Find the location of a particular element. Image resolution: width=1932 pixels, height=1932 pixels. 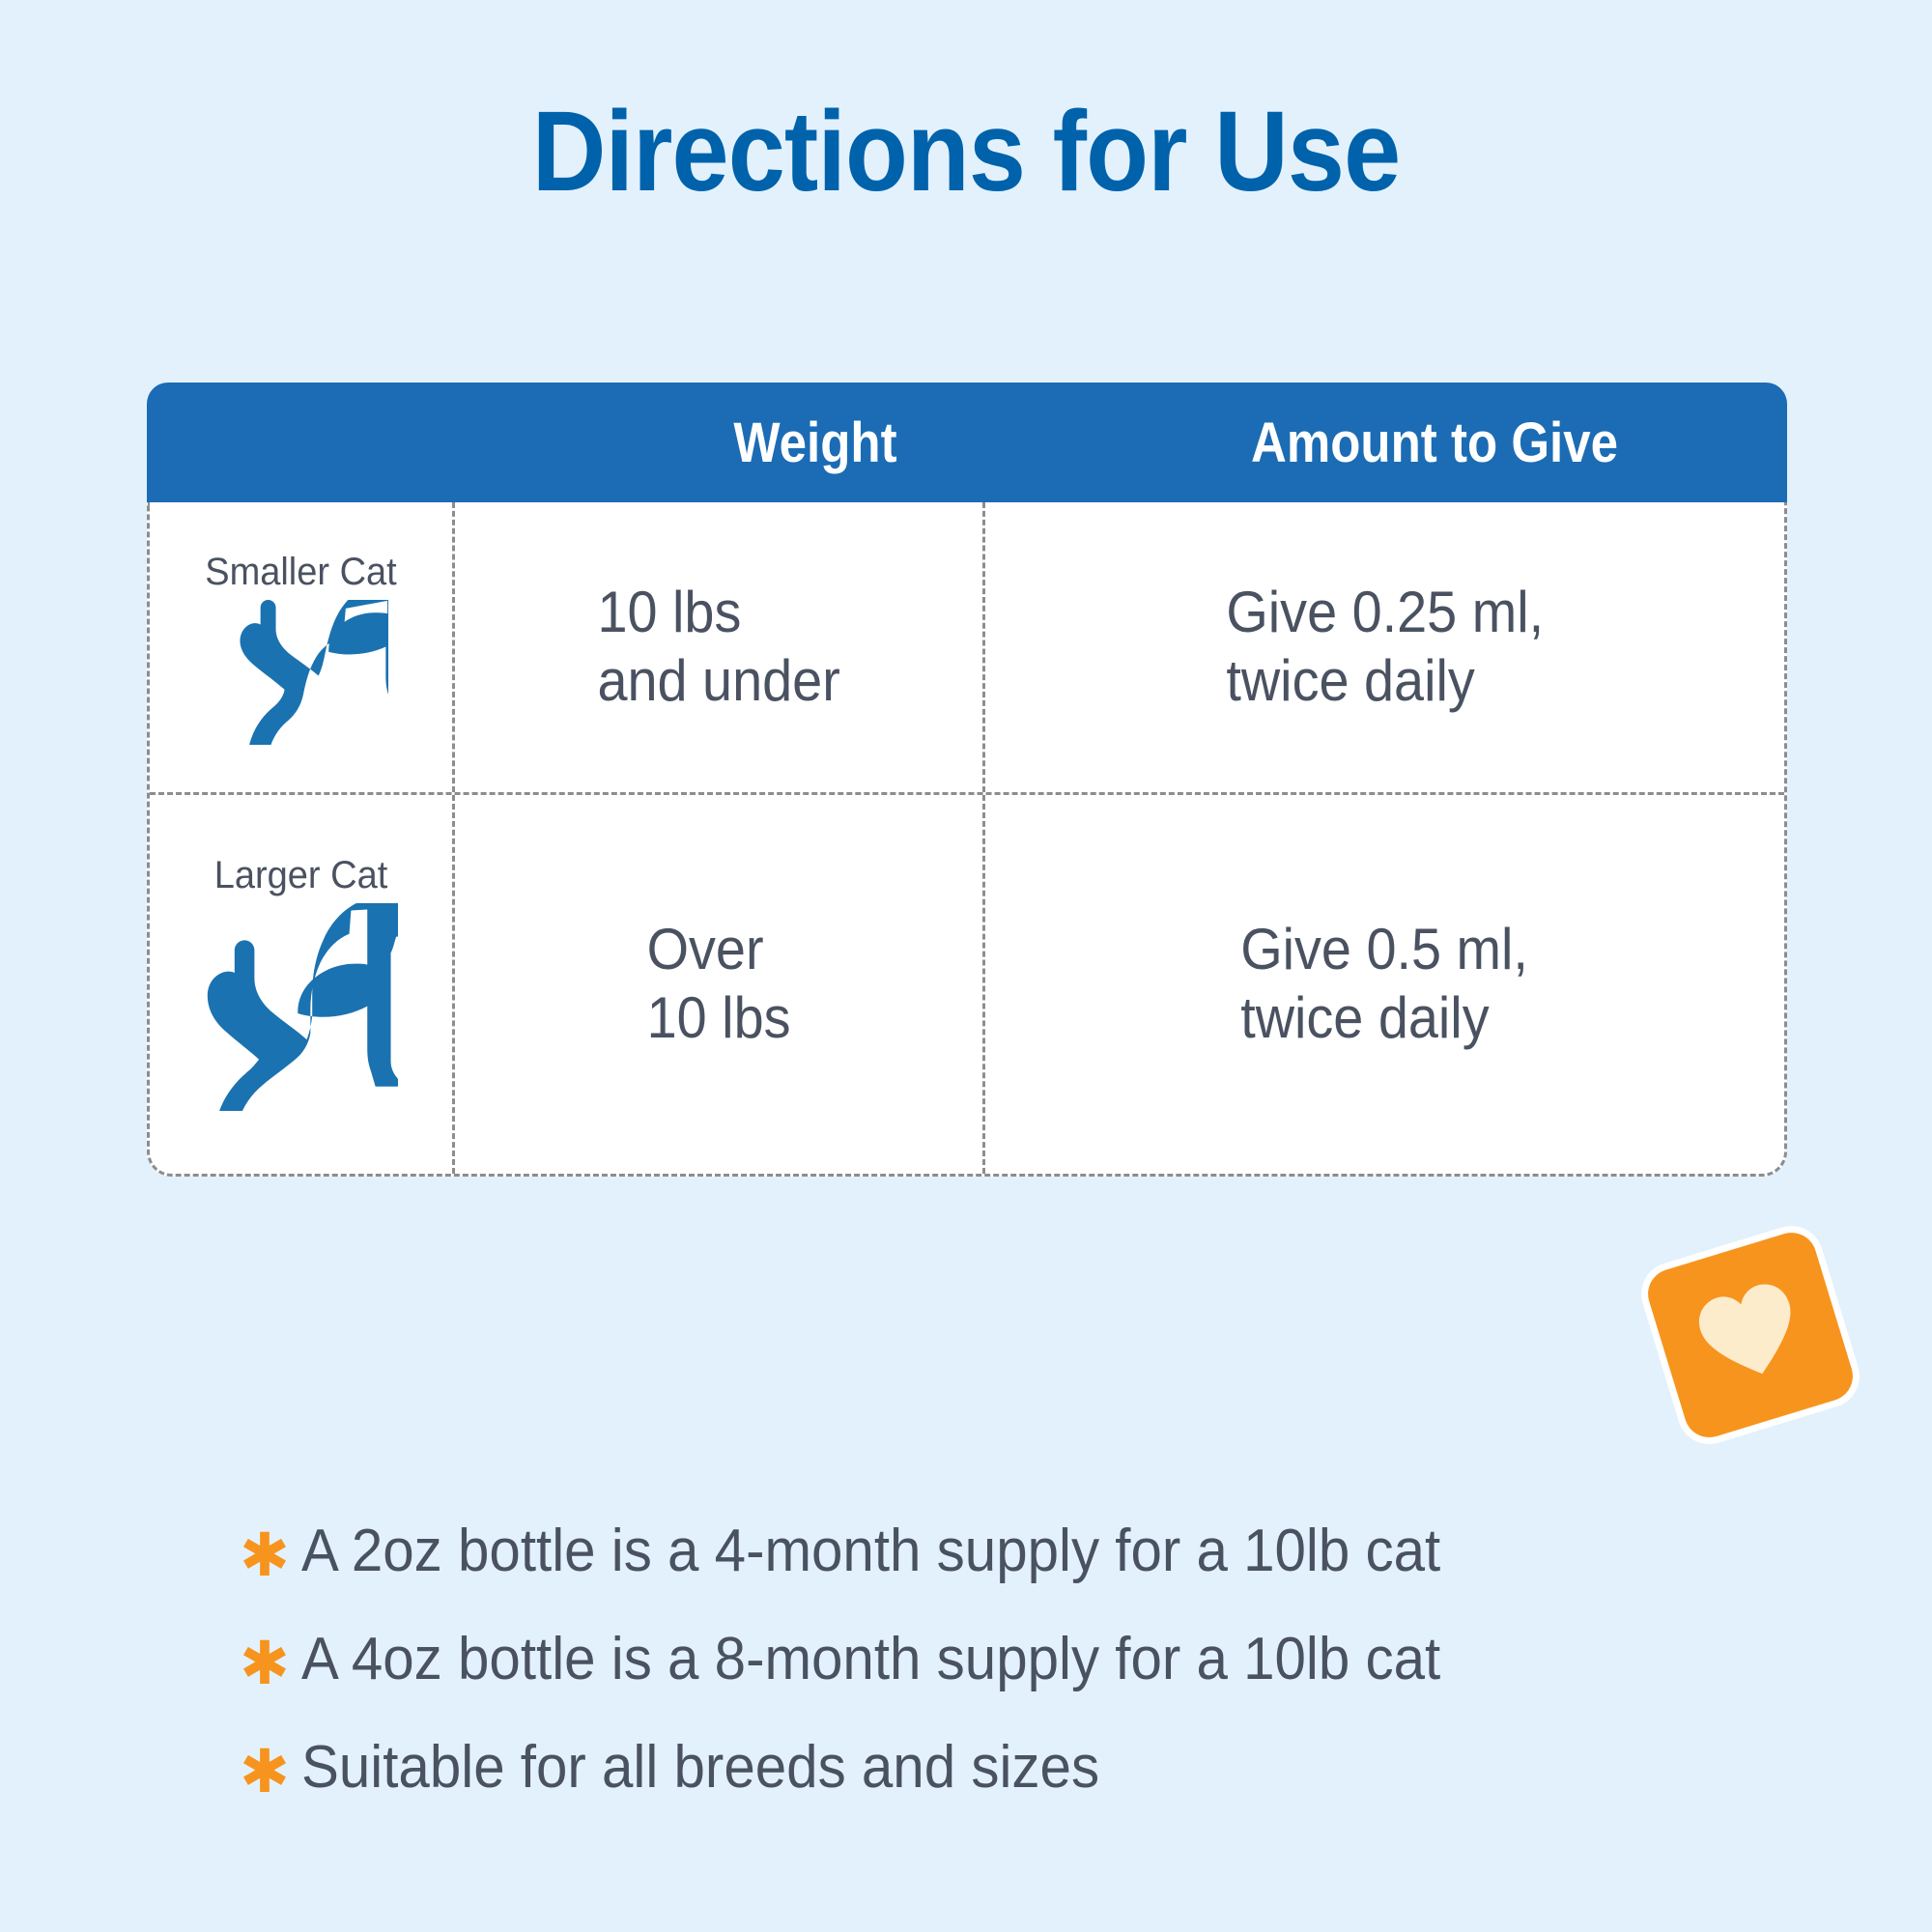

bullet-text: Suitable for all breeds and sizes is located at coordinates (700, 1767).